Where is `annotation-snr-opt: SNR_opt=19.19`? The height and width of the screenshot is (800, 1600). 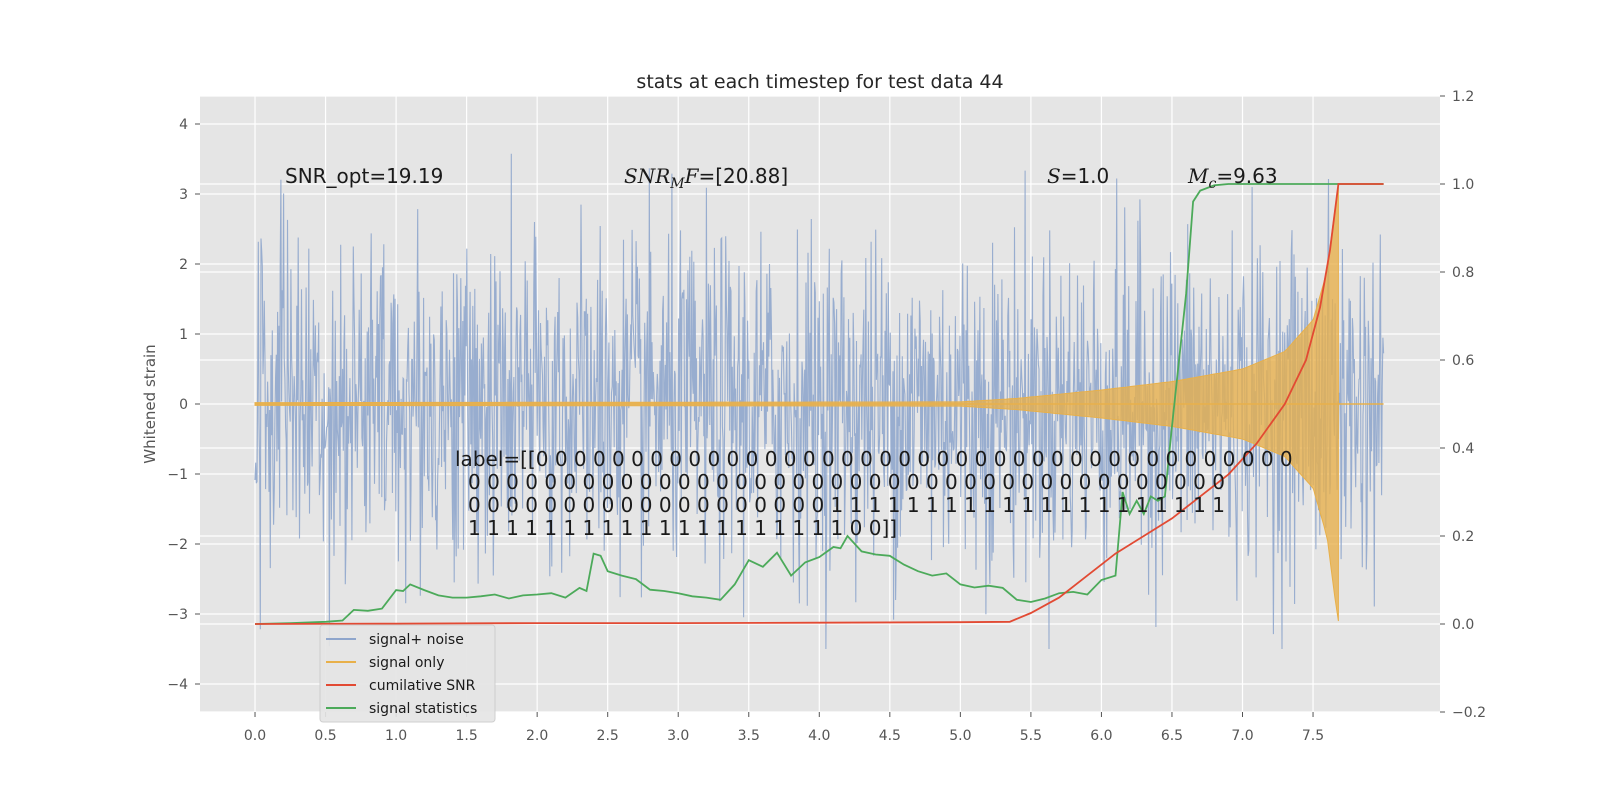
annotation-snr-opt: SNR_opt=19.19 is located at coordinates (364, 176).